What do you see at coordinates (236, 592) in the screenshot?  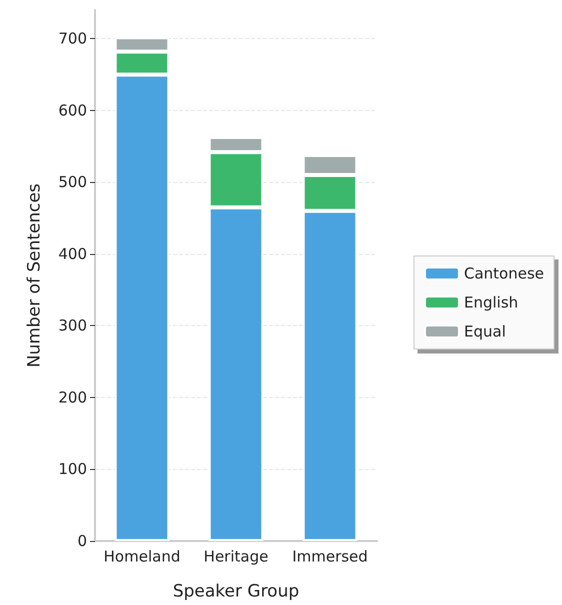 I see `x-axis-title: Speaker Group` at bounding box center [236, 592].